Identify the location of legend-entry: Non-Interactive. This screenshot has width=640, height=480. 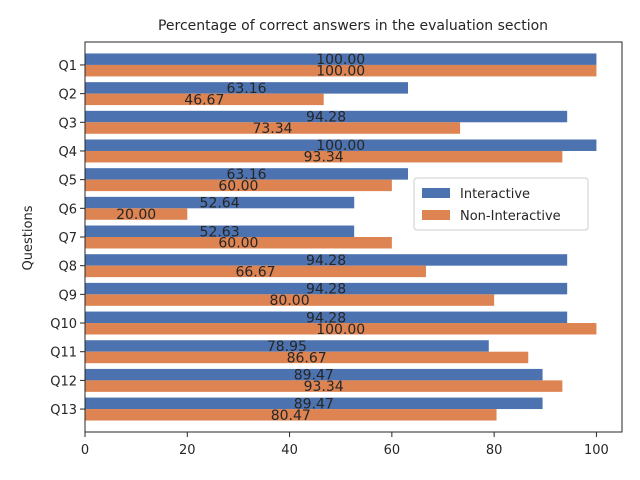
(510, 216).